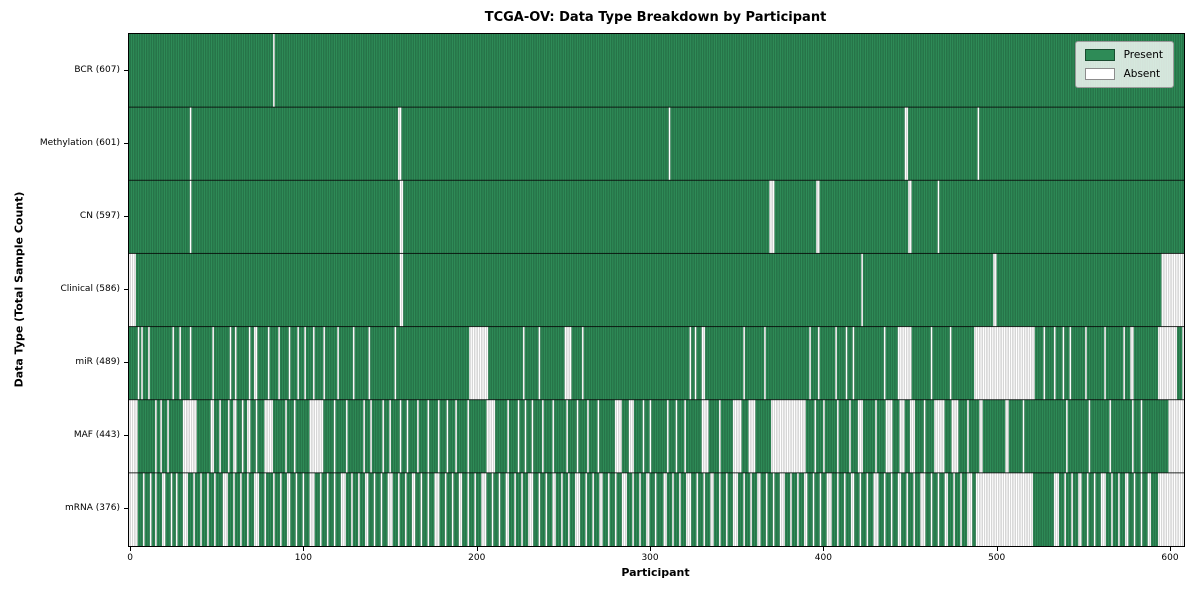 The width and height of the screenshot is (1200, 600). What do you see at coordinates (99, 215) in the screenshot?
I see `y-tick-label-CN: CN (597)` at bounding box center [99, 215].